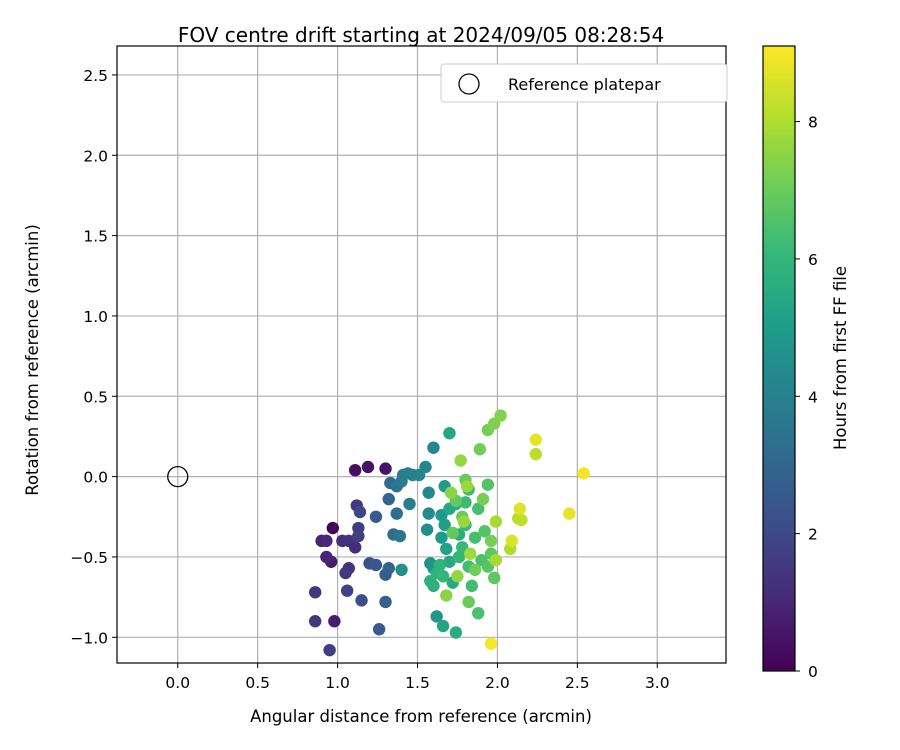 The image size is (900, 750). Describe the element at coordinates (95, 317) in the screenshot. I see `y-tick-label: 1.0` at that location.